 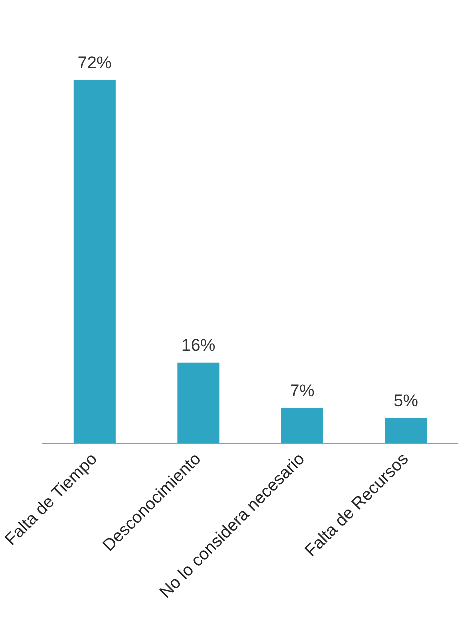 I want to click on data-label: 72%, so click(x=95, y=63).